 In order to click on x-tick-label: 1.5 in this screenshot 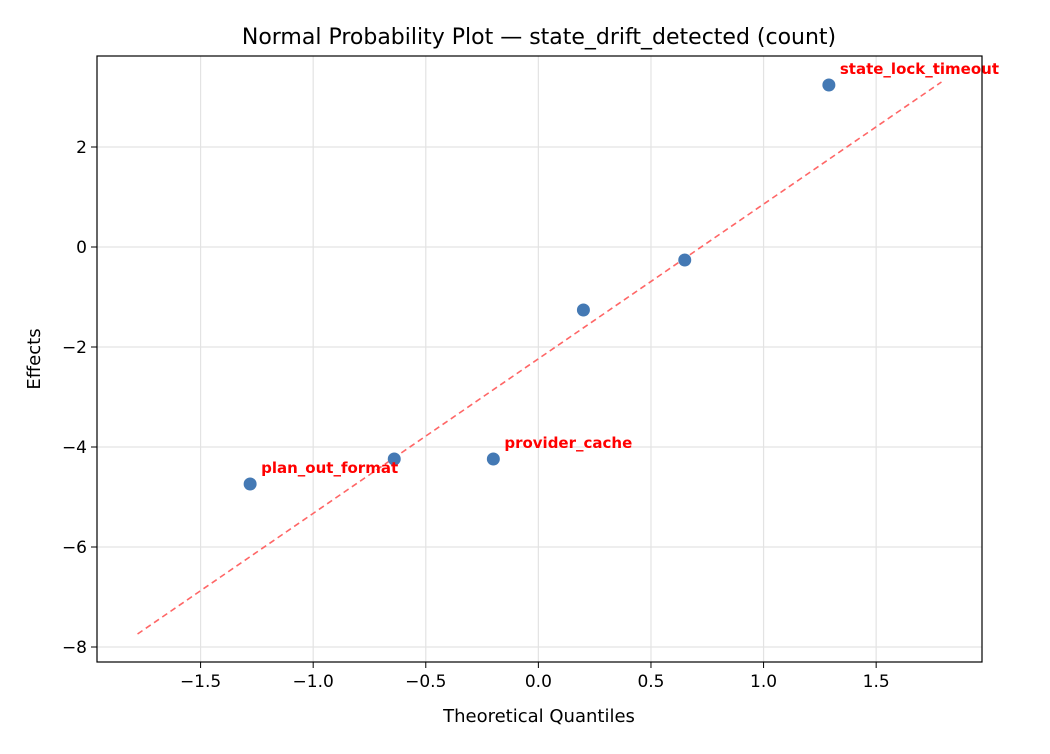, I will do `click(876, 682)`.